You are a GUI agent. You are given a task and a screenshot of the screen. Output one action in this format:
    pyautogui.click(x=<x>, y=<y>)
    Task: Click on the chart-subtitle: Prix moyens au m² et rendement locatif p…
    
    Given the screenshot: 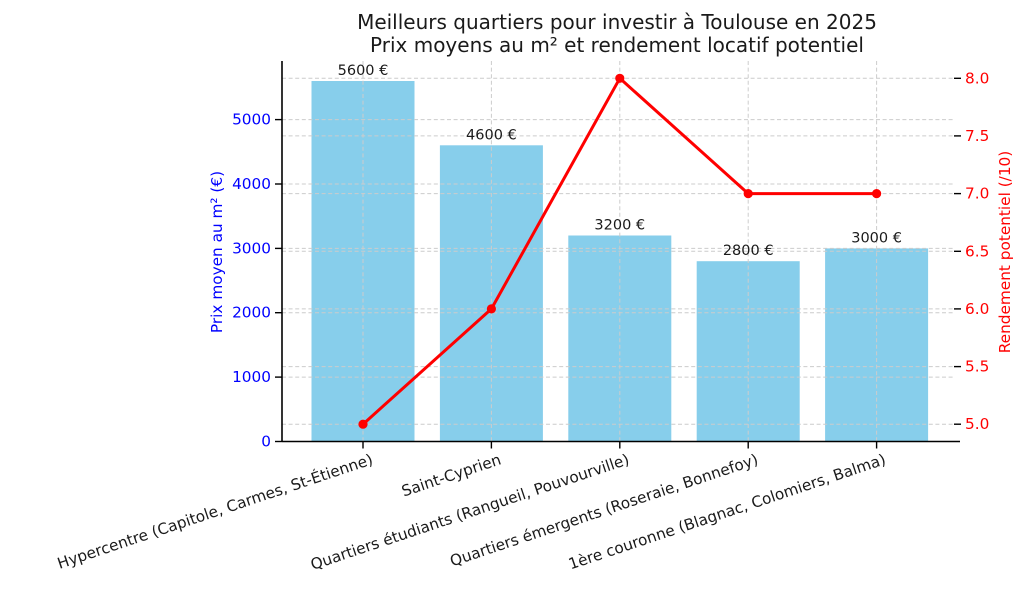 What is the action you would take?
    pyautogui.click(x=617, y=45)
    